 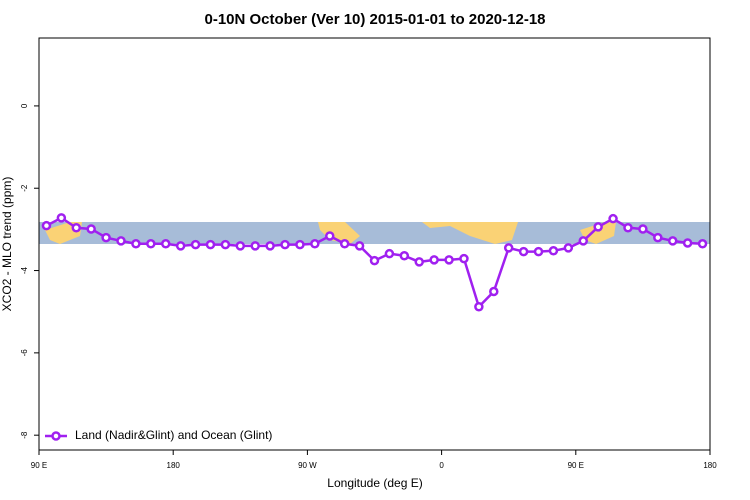 I want to click on map-strip, so click(x=374, y=233).